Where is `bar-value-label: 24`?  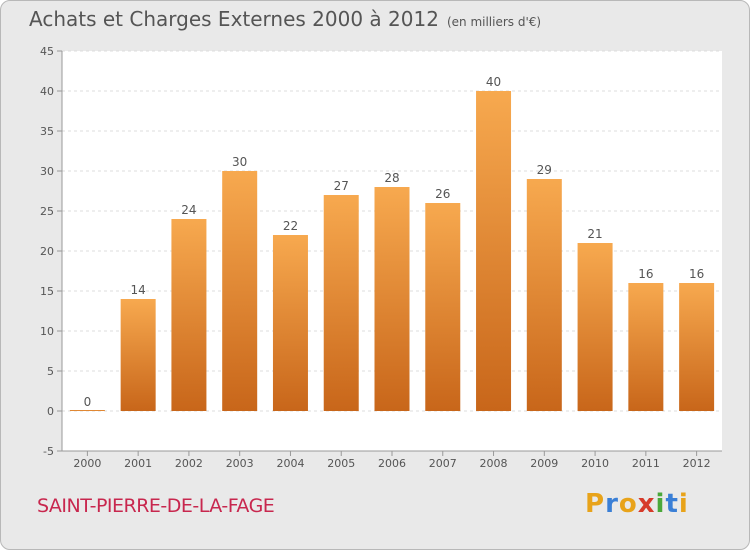
bar-value-label: 24 is located at coordinates (188, 210).